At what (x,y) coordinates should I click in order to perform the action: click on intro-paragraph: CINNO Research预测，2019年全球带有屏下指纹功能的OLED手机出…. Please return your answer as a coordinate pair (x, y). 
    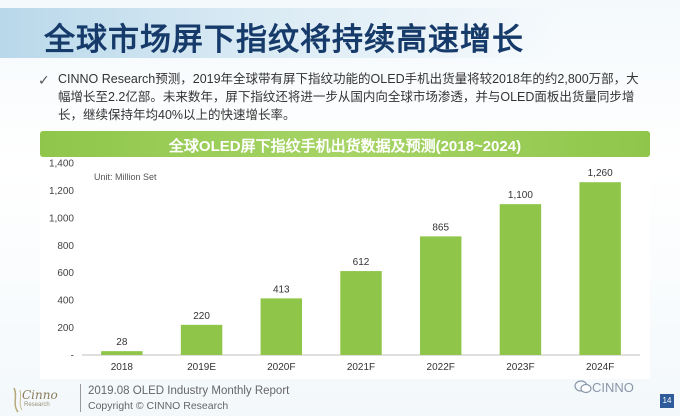
    Looking at the image, I should click on (348, 97).